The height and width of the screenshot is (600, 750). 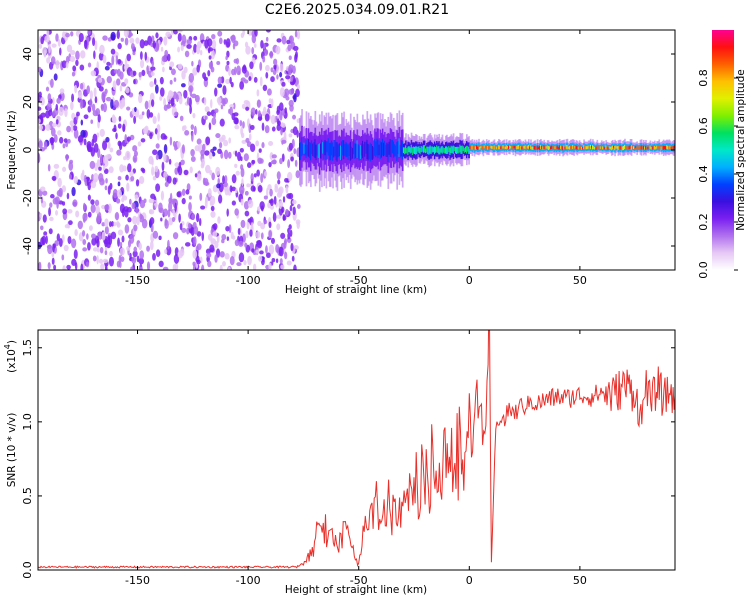 What do you see at coordinates (12, 149) in the screenshot?
I see `spectrogram-y-axis-label: Frequency (Hz)` at bounding box center [12, 149].